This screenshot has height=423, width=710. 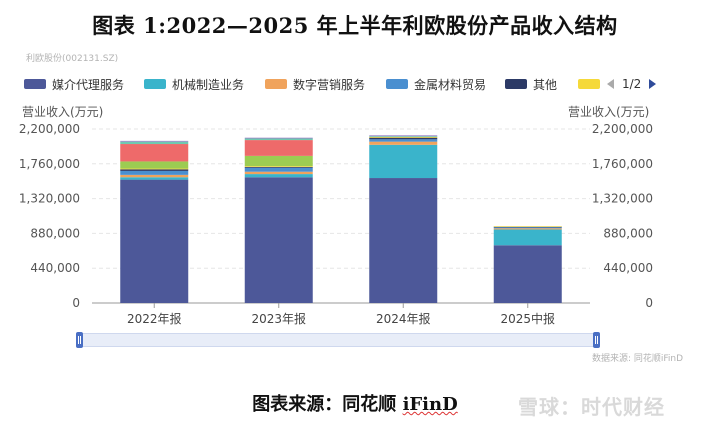 I want to click on watermark: 雪球：时代财经, so click(x=591, y=407).